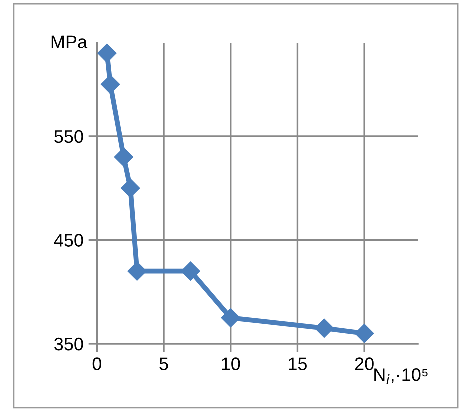 The image size is (465, 410). What do you see at coordinates (69, 344) in the screenshot?
I see `y-tick-label: 350` at bounding box center [69, 344].